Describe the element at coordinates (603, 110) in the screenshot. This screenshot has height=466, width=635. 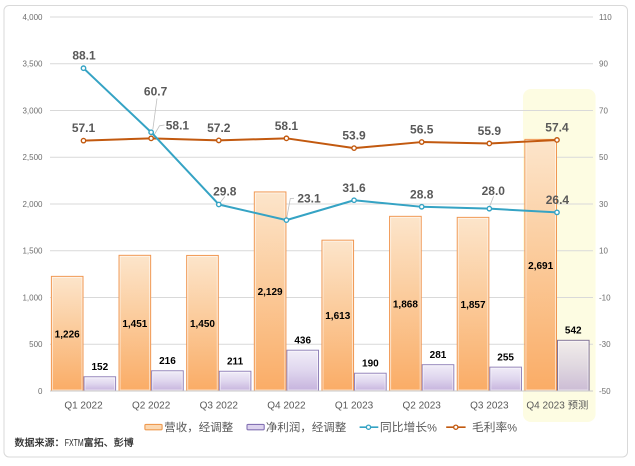
I see `svg-text: 70` at that location.